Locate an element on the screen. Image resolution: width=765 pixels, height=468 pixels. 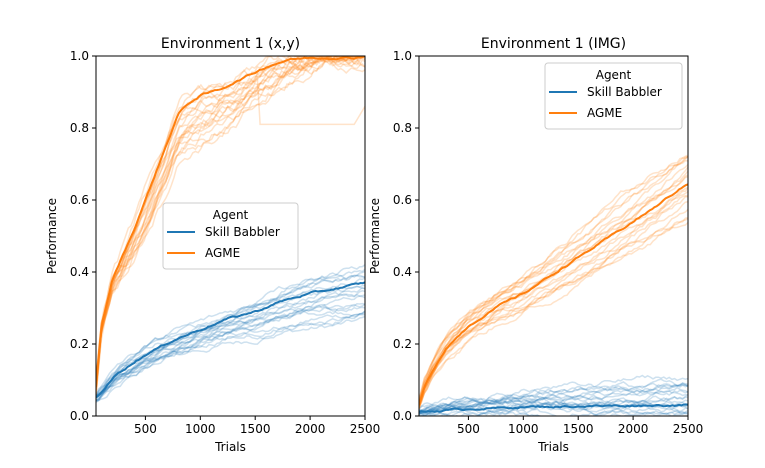
legend-title: Agent is located at coordinates (231, 215).